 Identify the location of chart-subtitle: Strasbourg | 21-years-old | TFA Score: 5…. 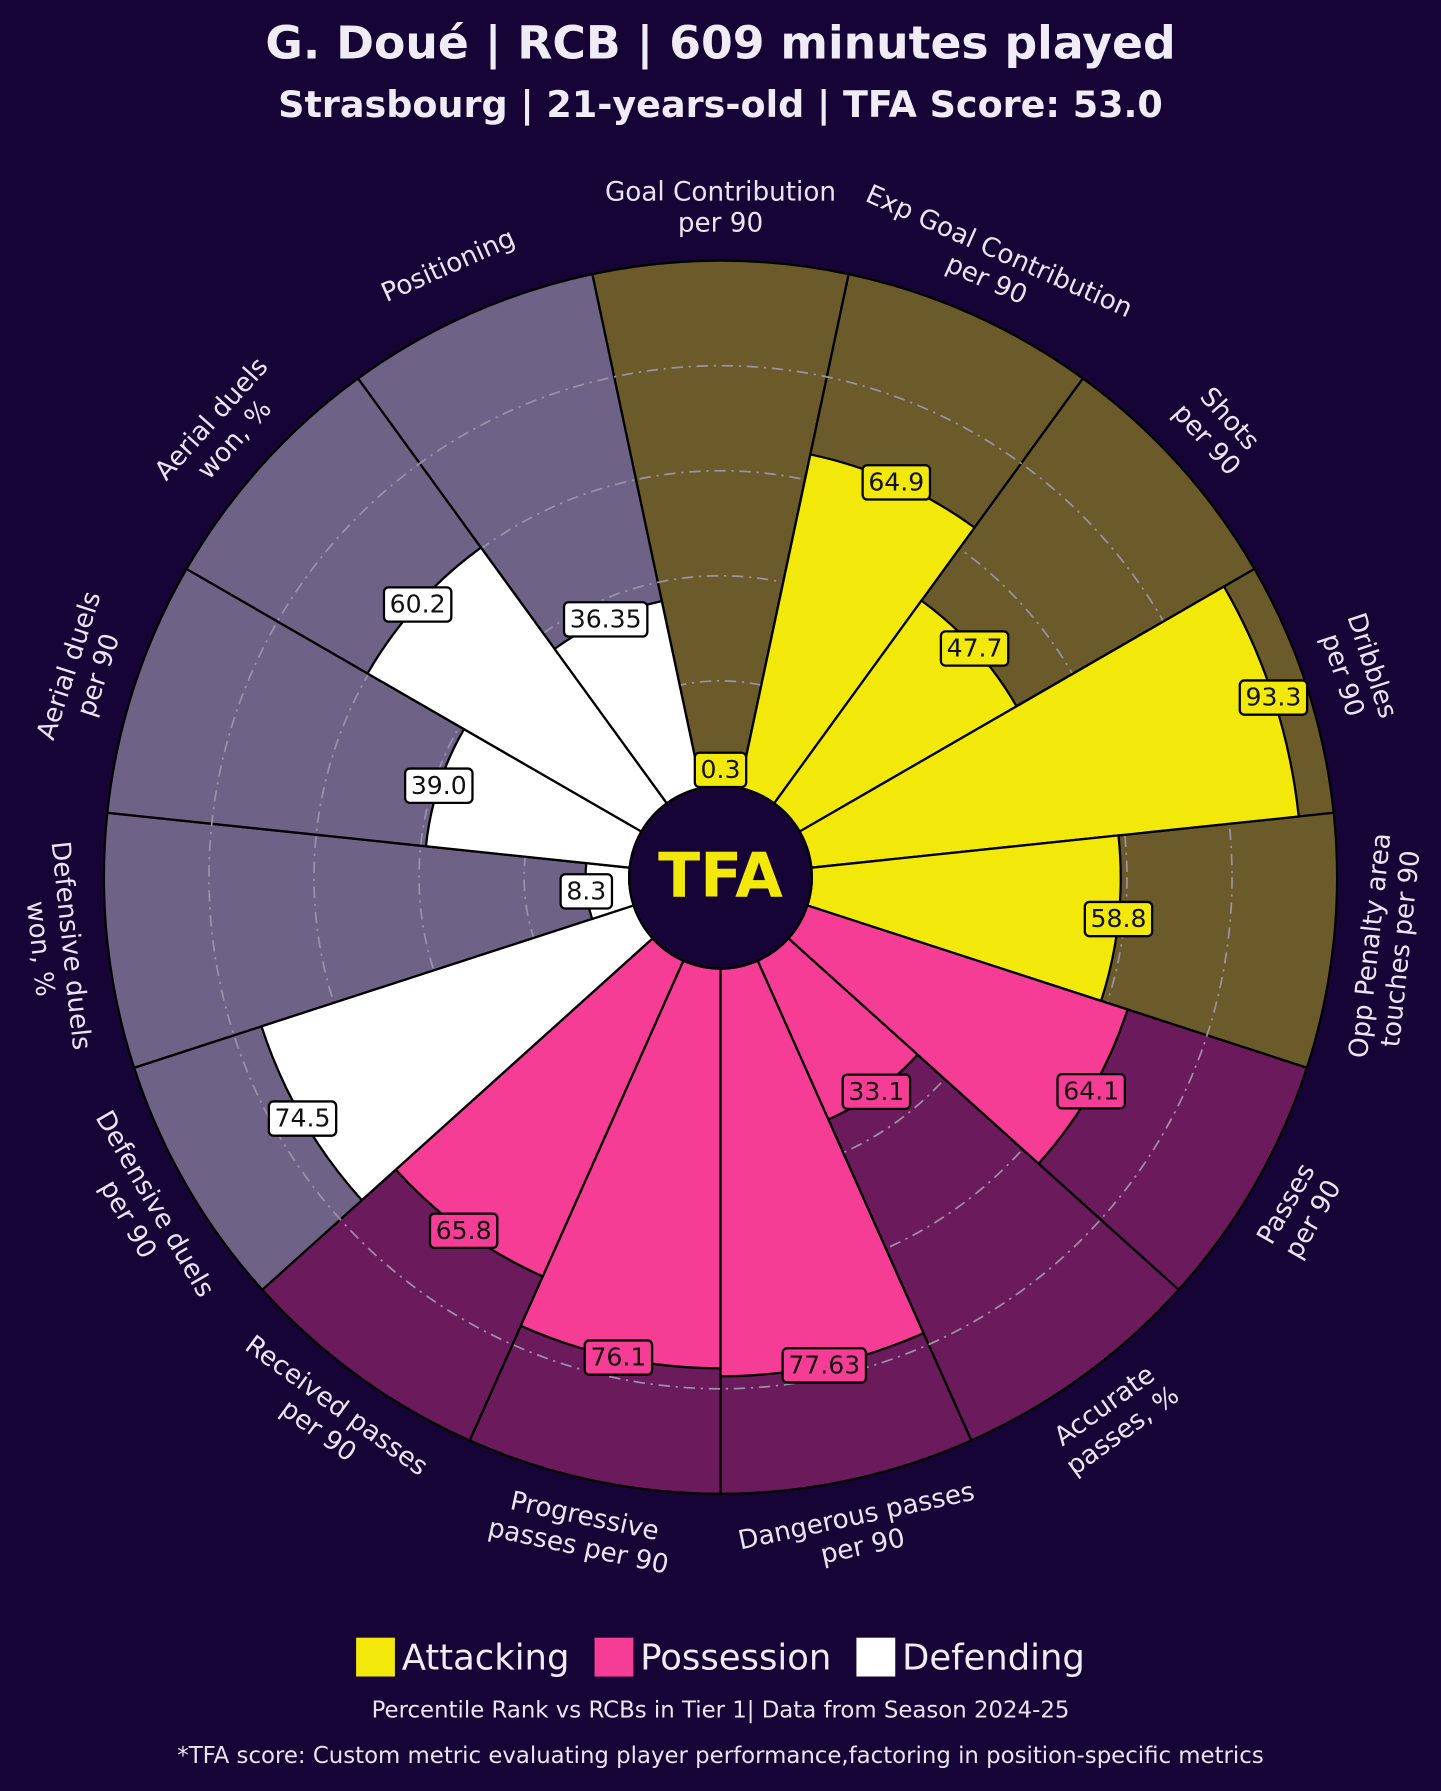
(720, 105).